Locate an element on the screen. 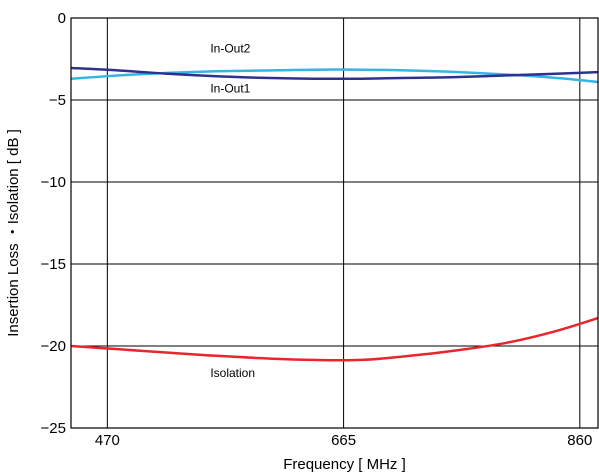 This screenshot has height=474, width=599. series-line-in-out1 is located at coordinates (334, 73).